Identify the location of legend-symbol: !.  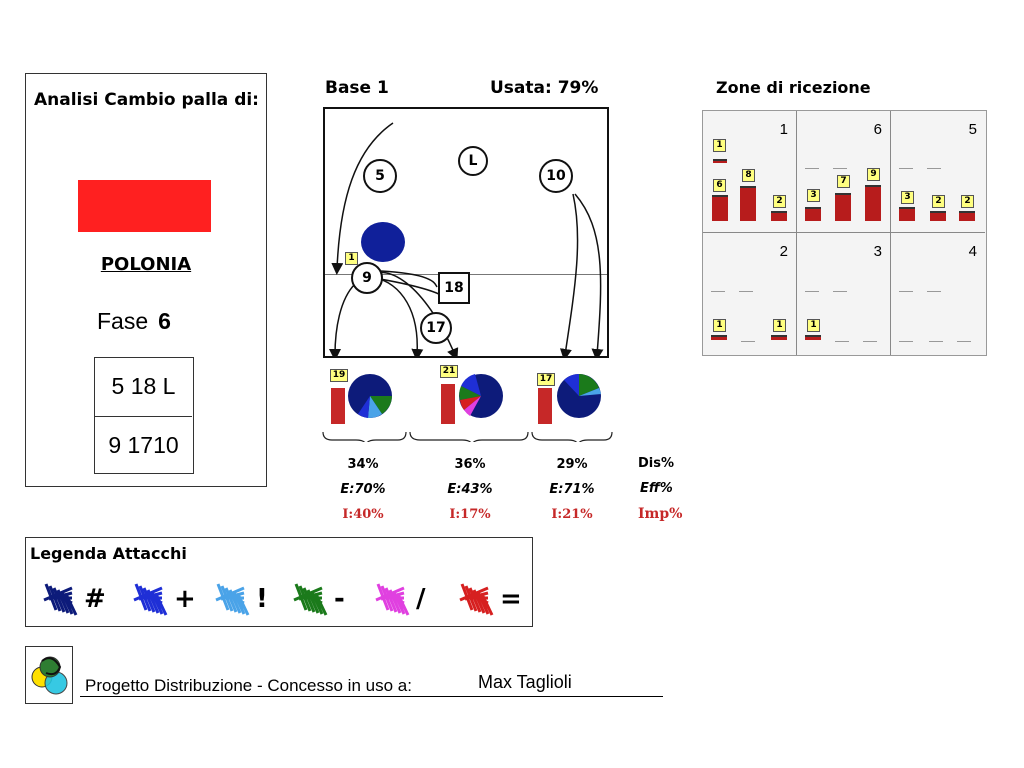
(262, 599).